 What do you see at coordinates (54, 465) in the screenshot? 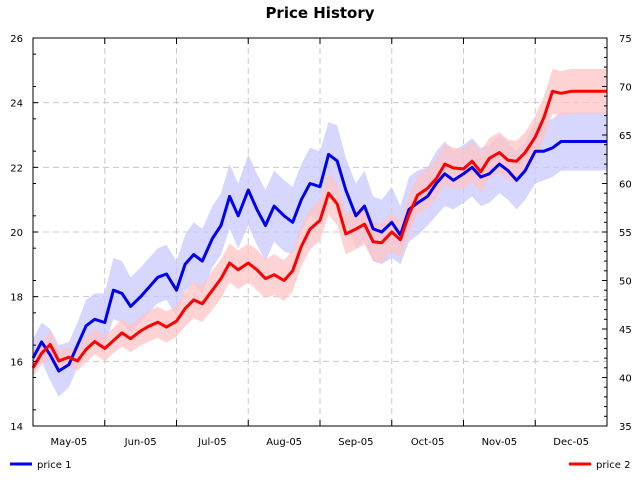
I see `legend-label-price-1: price 1` at bounding box center [54, 465].